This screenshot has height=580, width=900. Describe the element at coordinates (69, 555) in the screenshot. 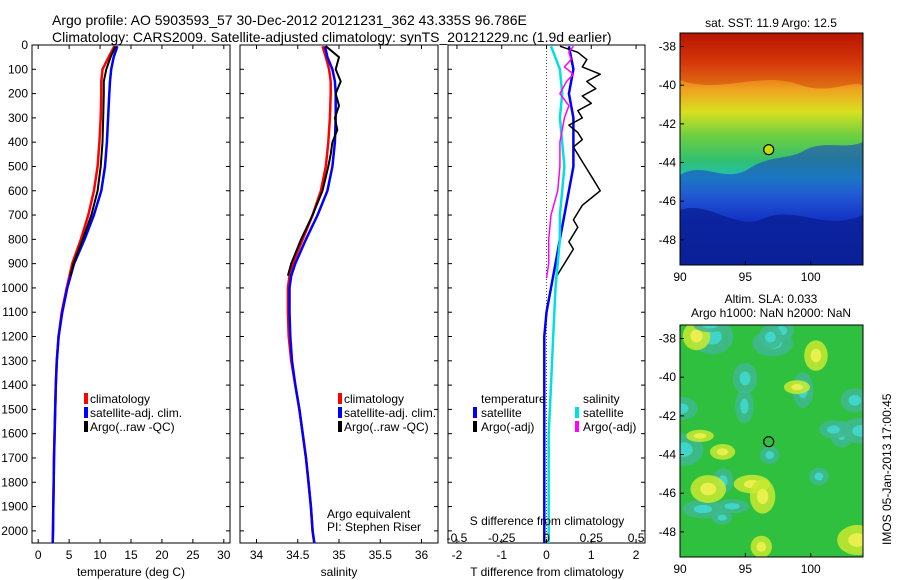

I see `x-tick-label: 5` at that location.